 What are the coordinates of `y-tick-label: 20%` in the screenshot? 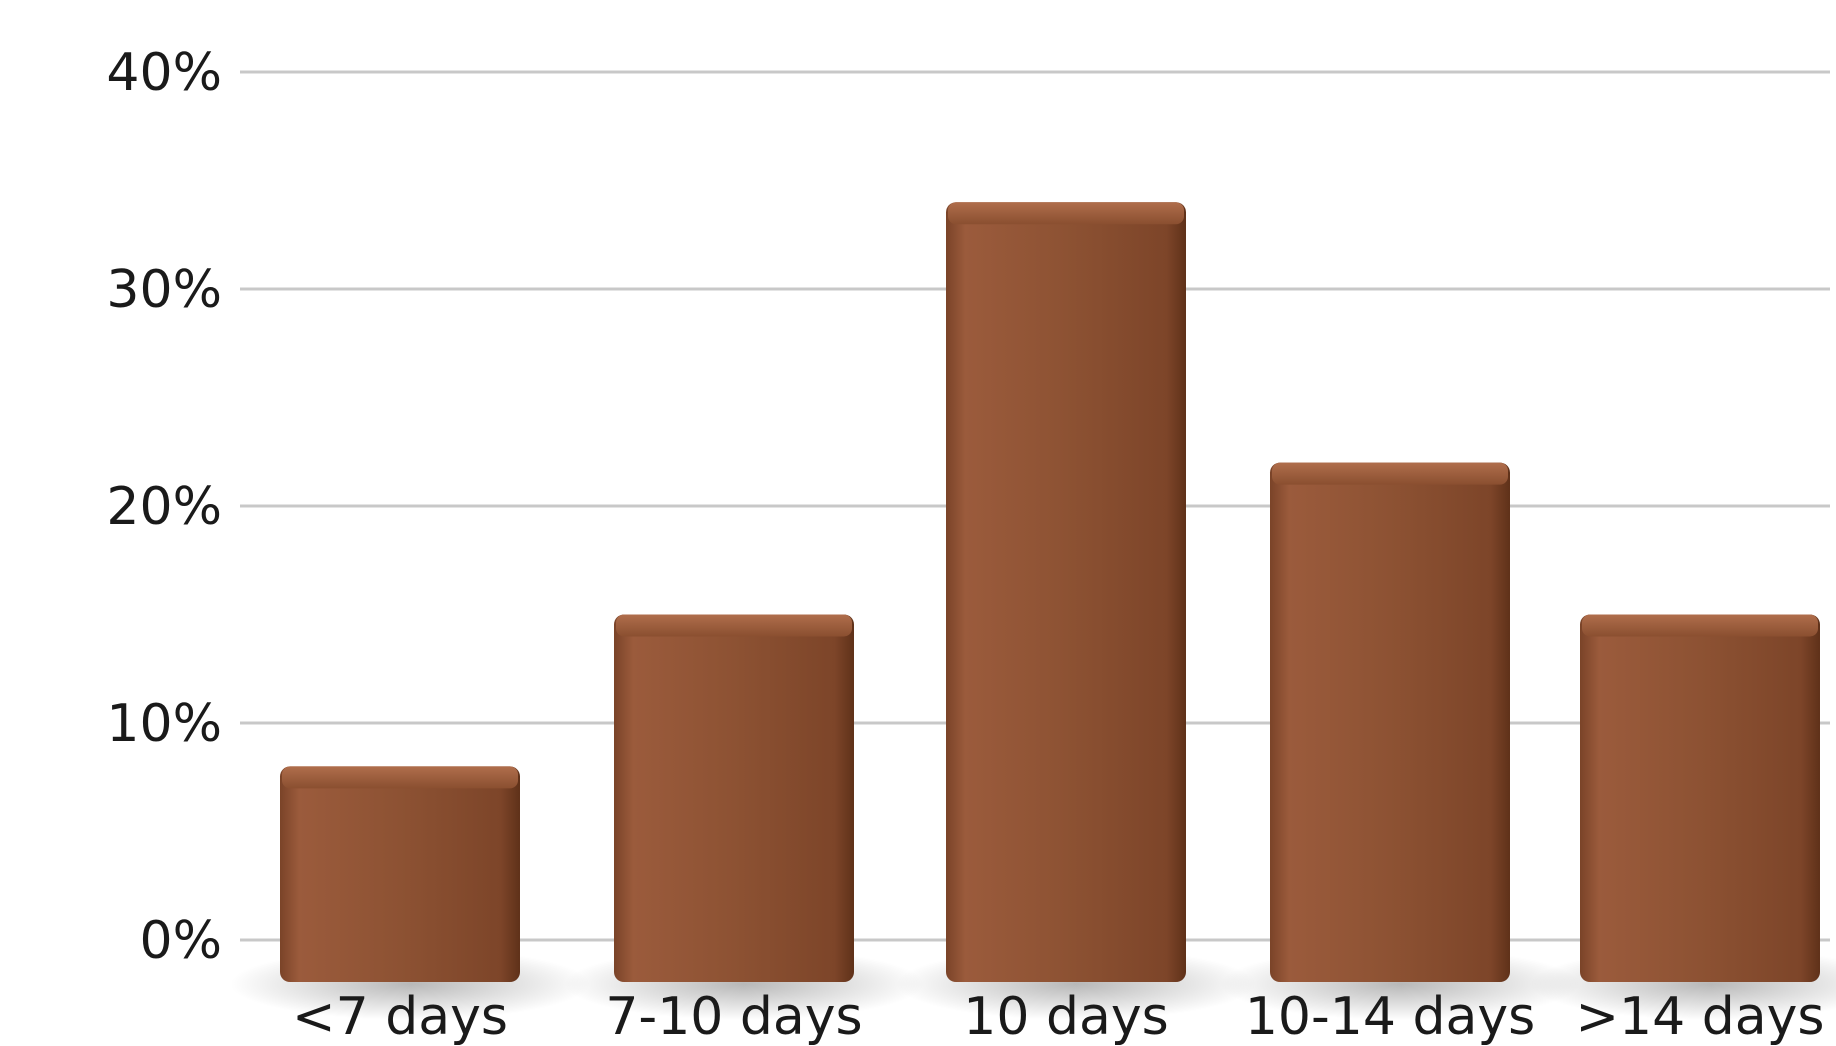 It's located at (164, 507).